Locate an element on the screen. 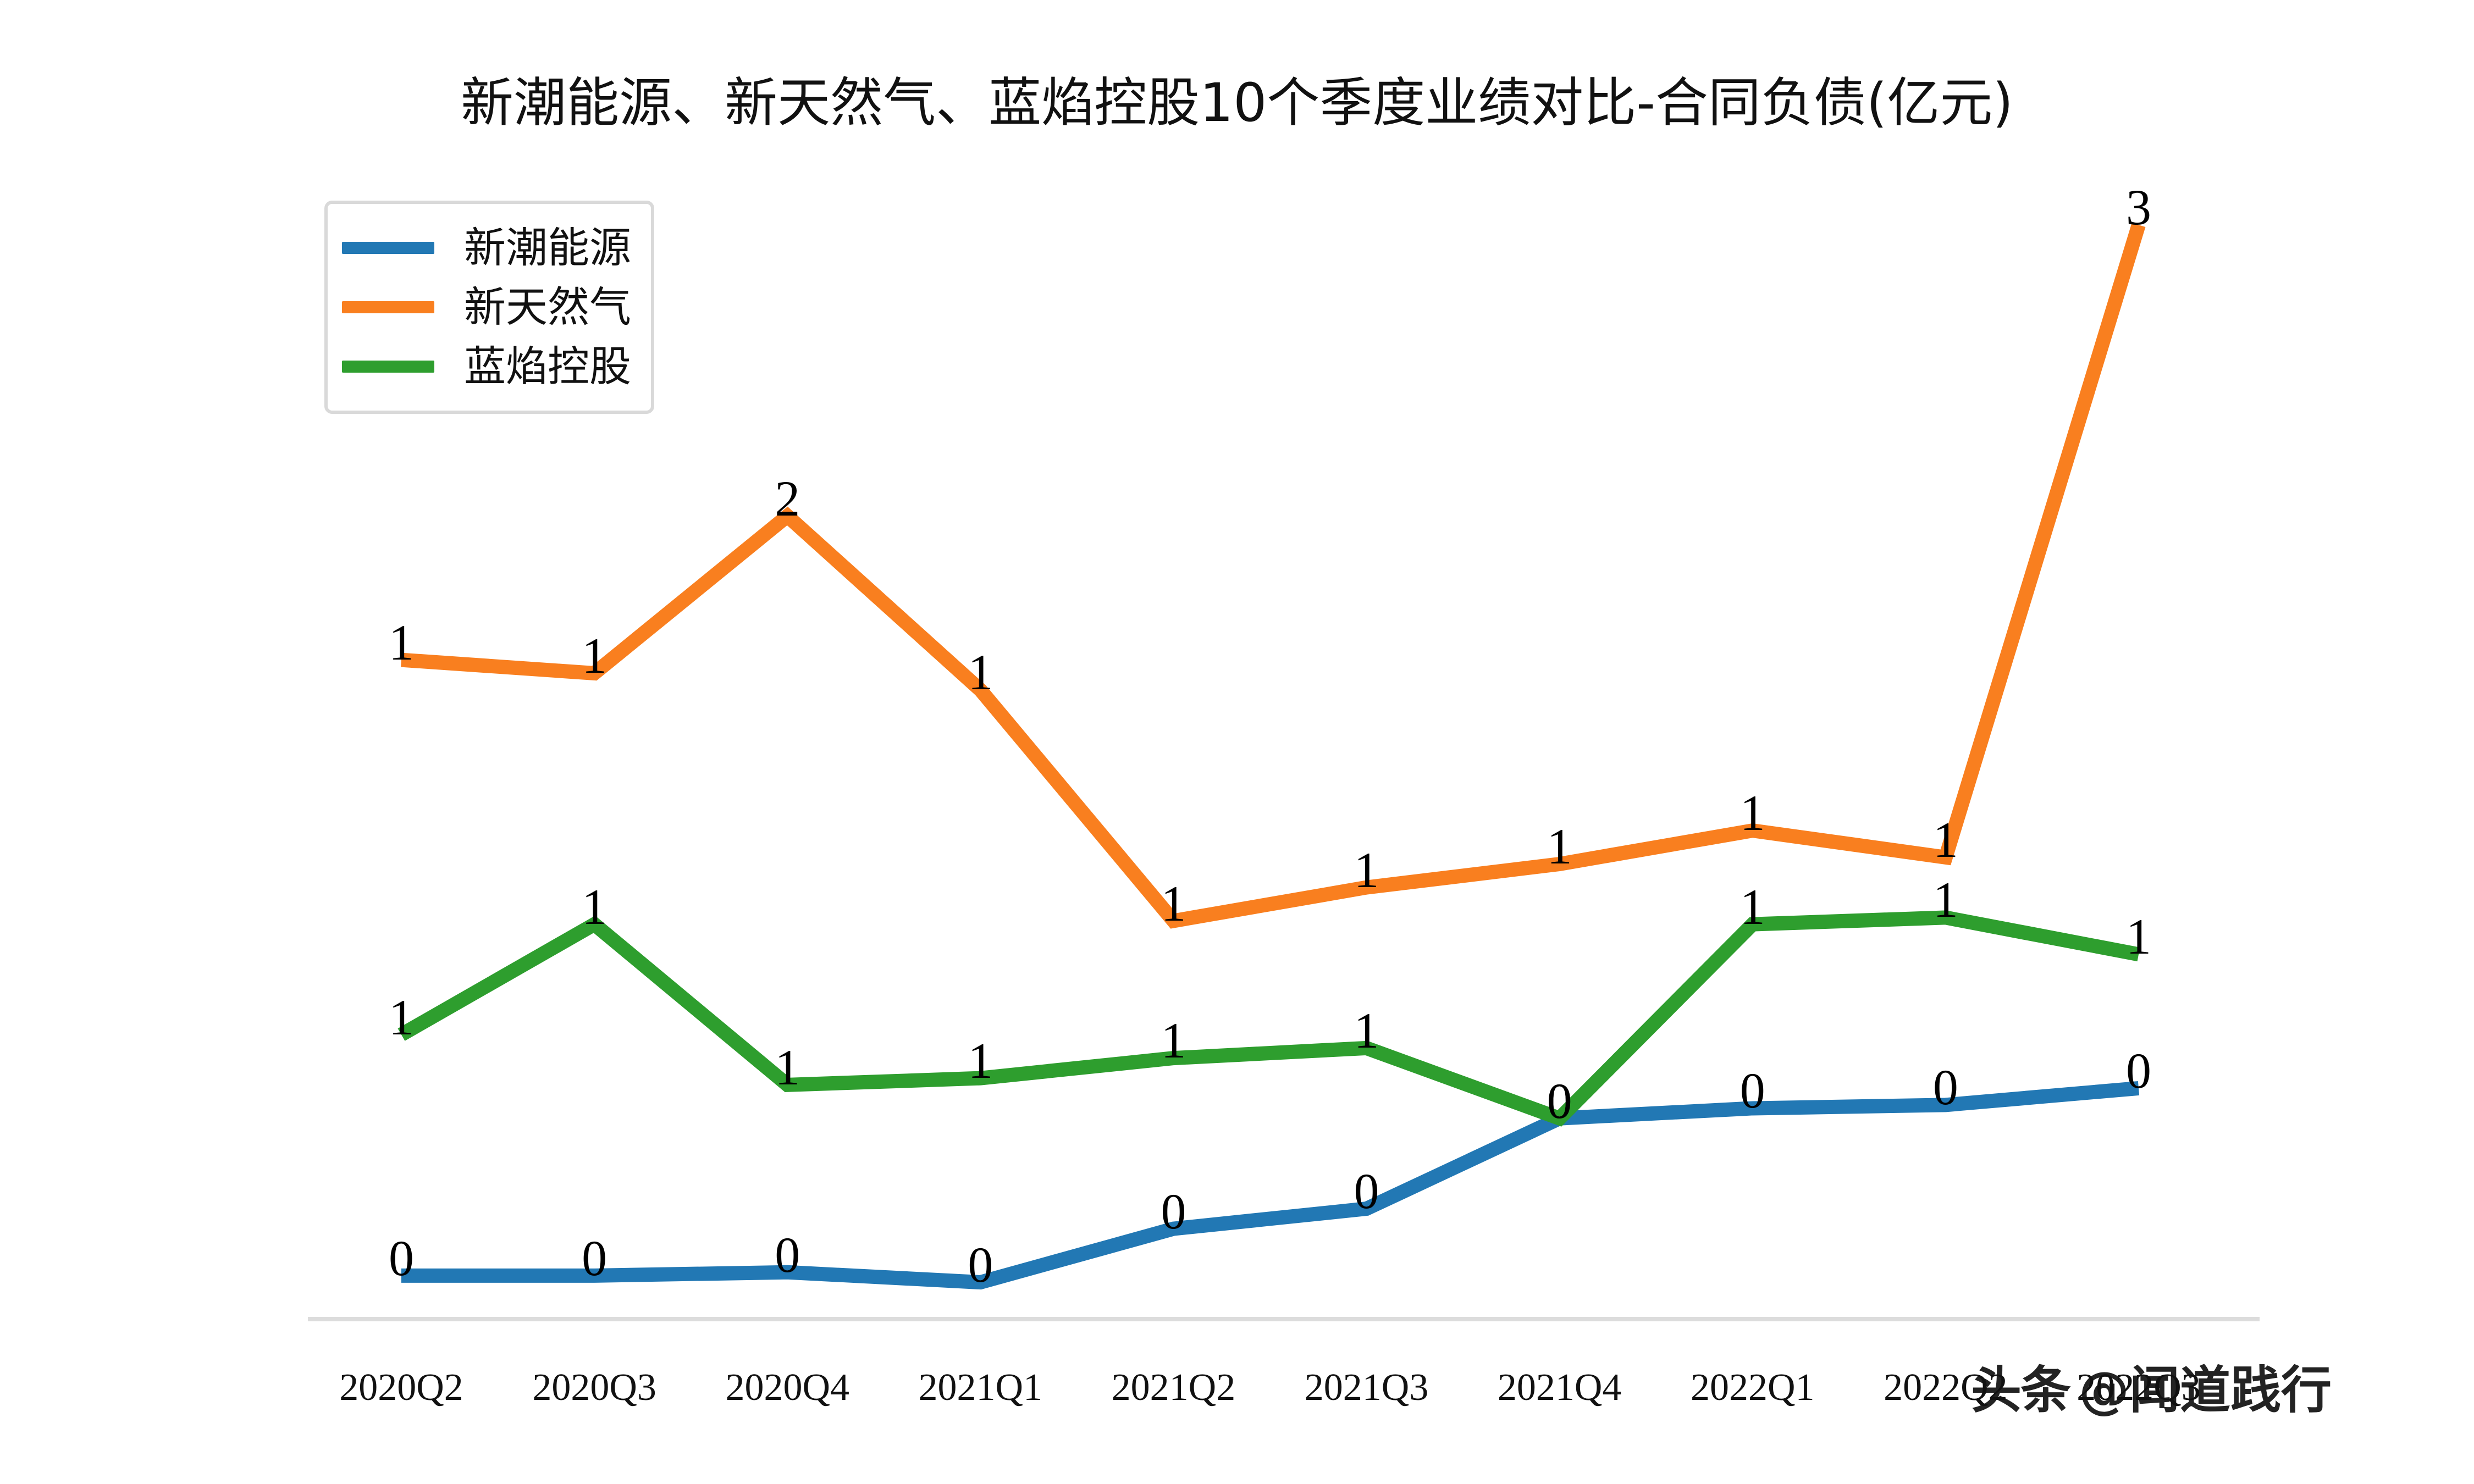 The width and height of the screenshot is (2474, 1484). x-tick-5: 2021Q3 is located at coordinates (1367, 1387).